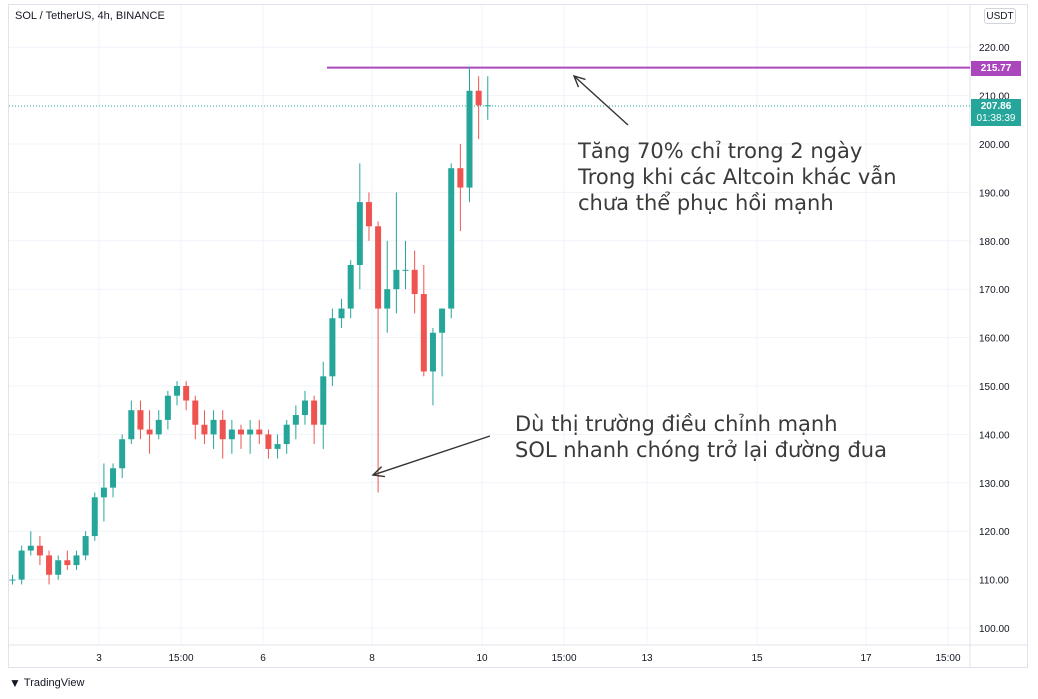  Describe the element at coordinates (263, 658) in the screenshot. I see `x-tick-label: 6` at that location.